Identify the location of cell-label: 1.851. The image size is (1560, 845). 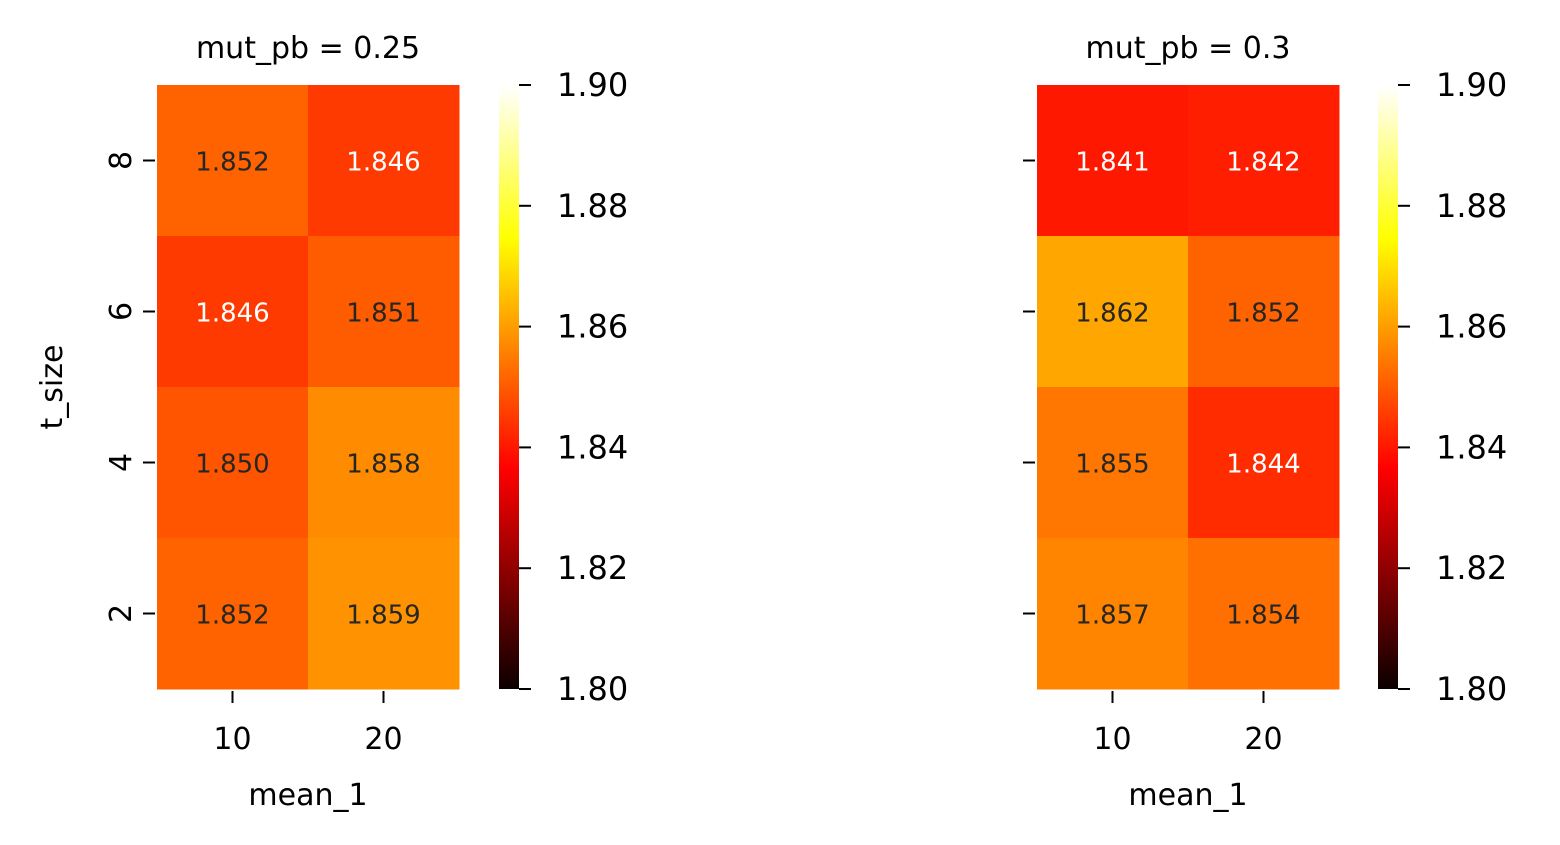
(383, 314).